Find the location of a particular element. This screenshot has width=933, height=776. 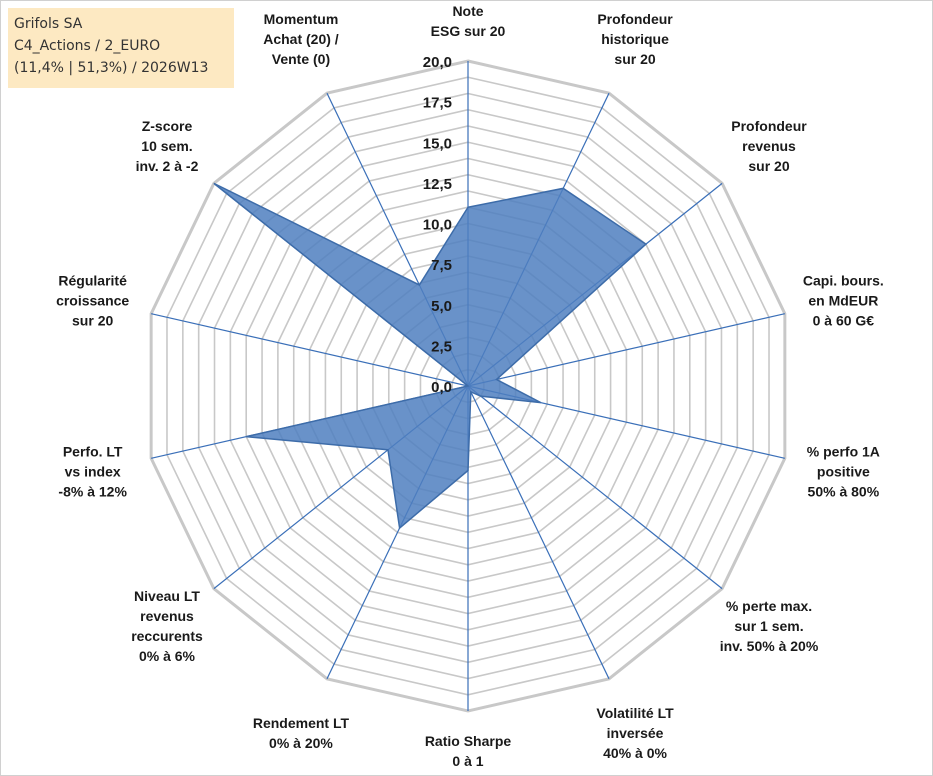

tick-label: 2,5 is located at coordinates (441, 346).